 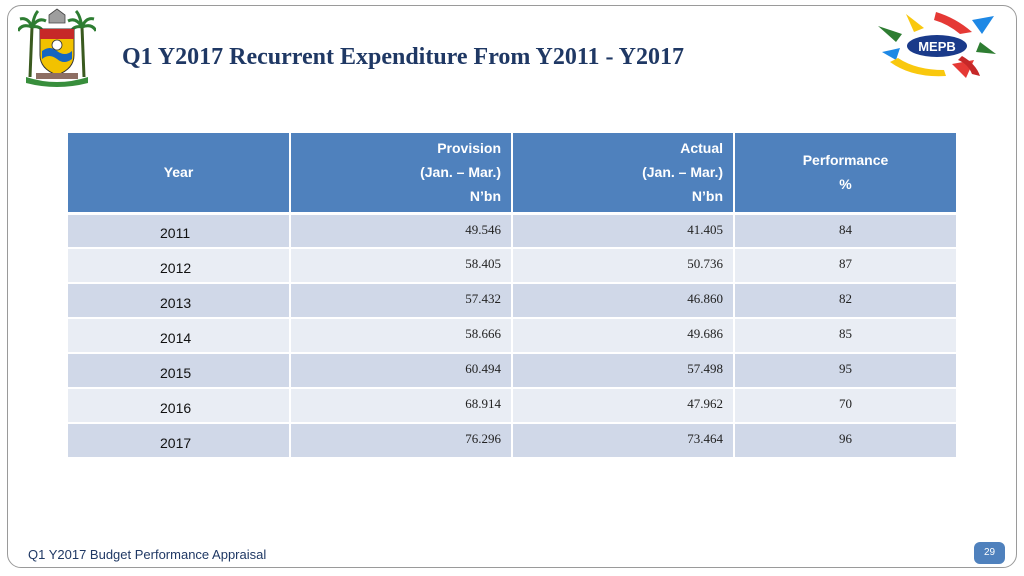 What do you see at coordinates (401, 266) in the screenshot?
I see `provision-cell: 58.405` at bounding box center [401, 266].